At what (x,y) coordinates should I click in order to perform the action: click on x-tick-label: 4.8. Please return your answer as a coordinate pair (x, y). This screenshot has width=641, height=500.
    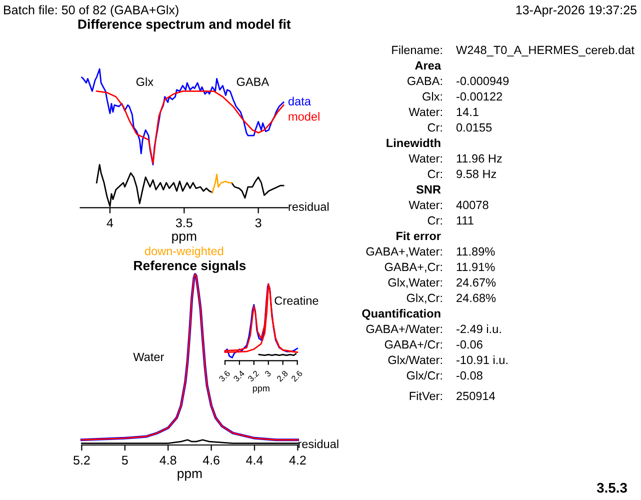
    Looking at the image, I should click on (168, 460).